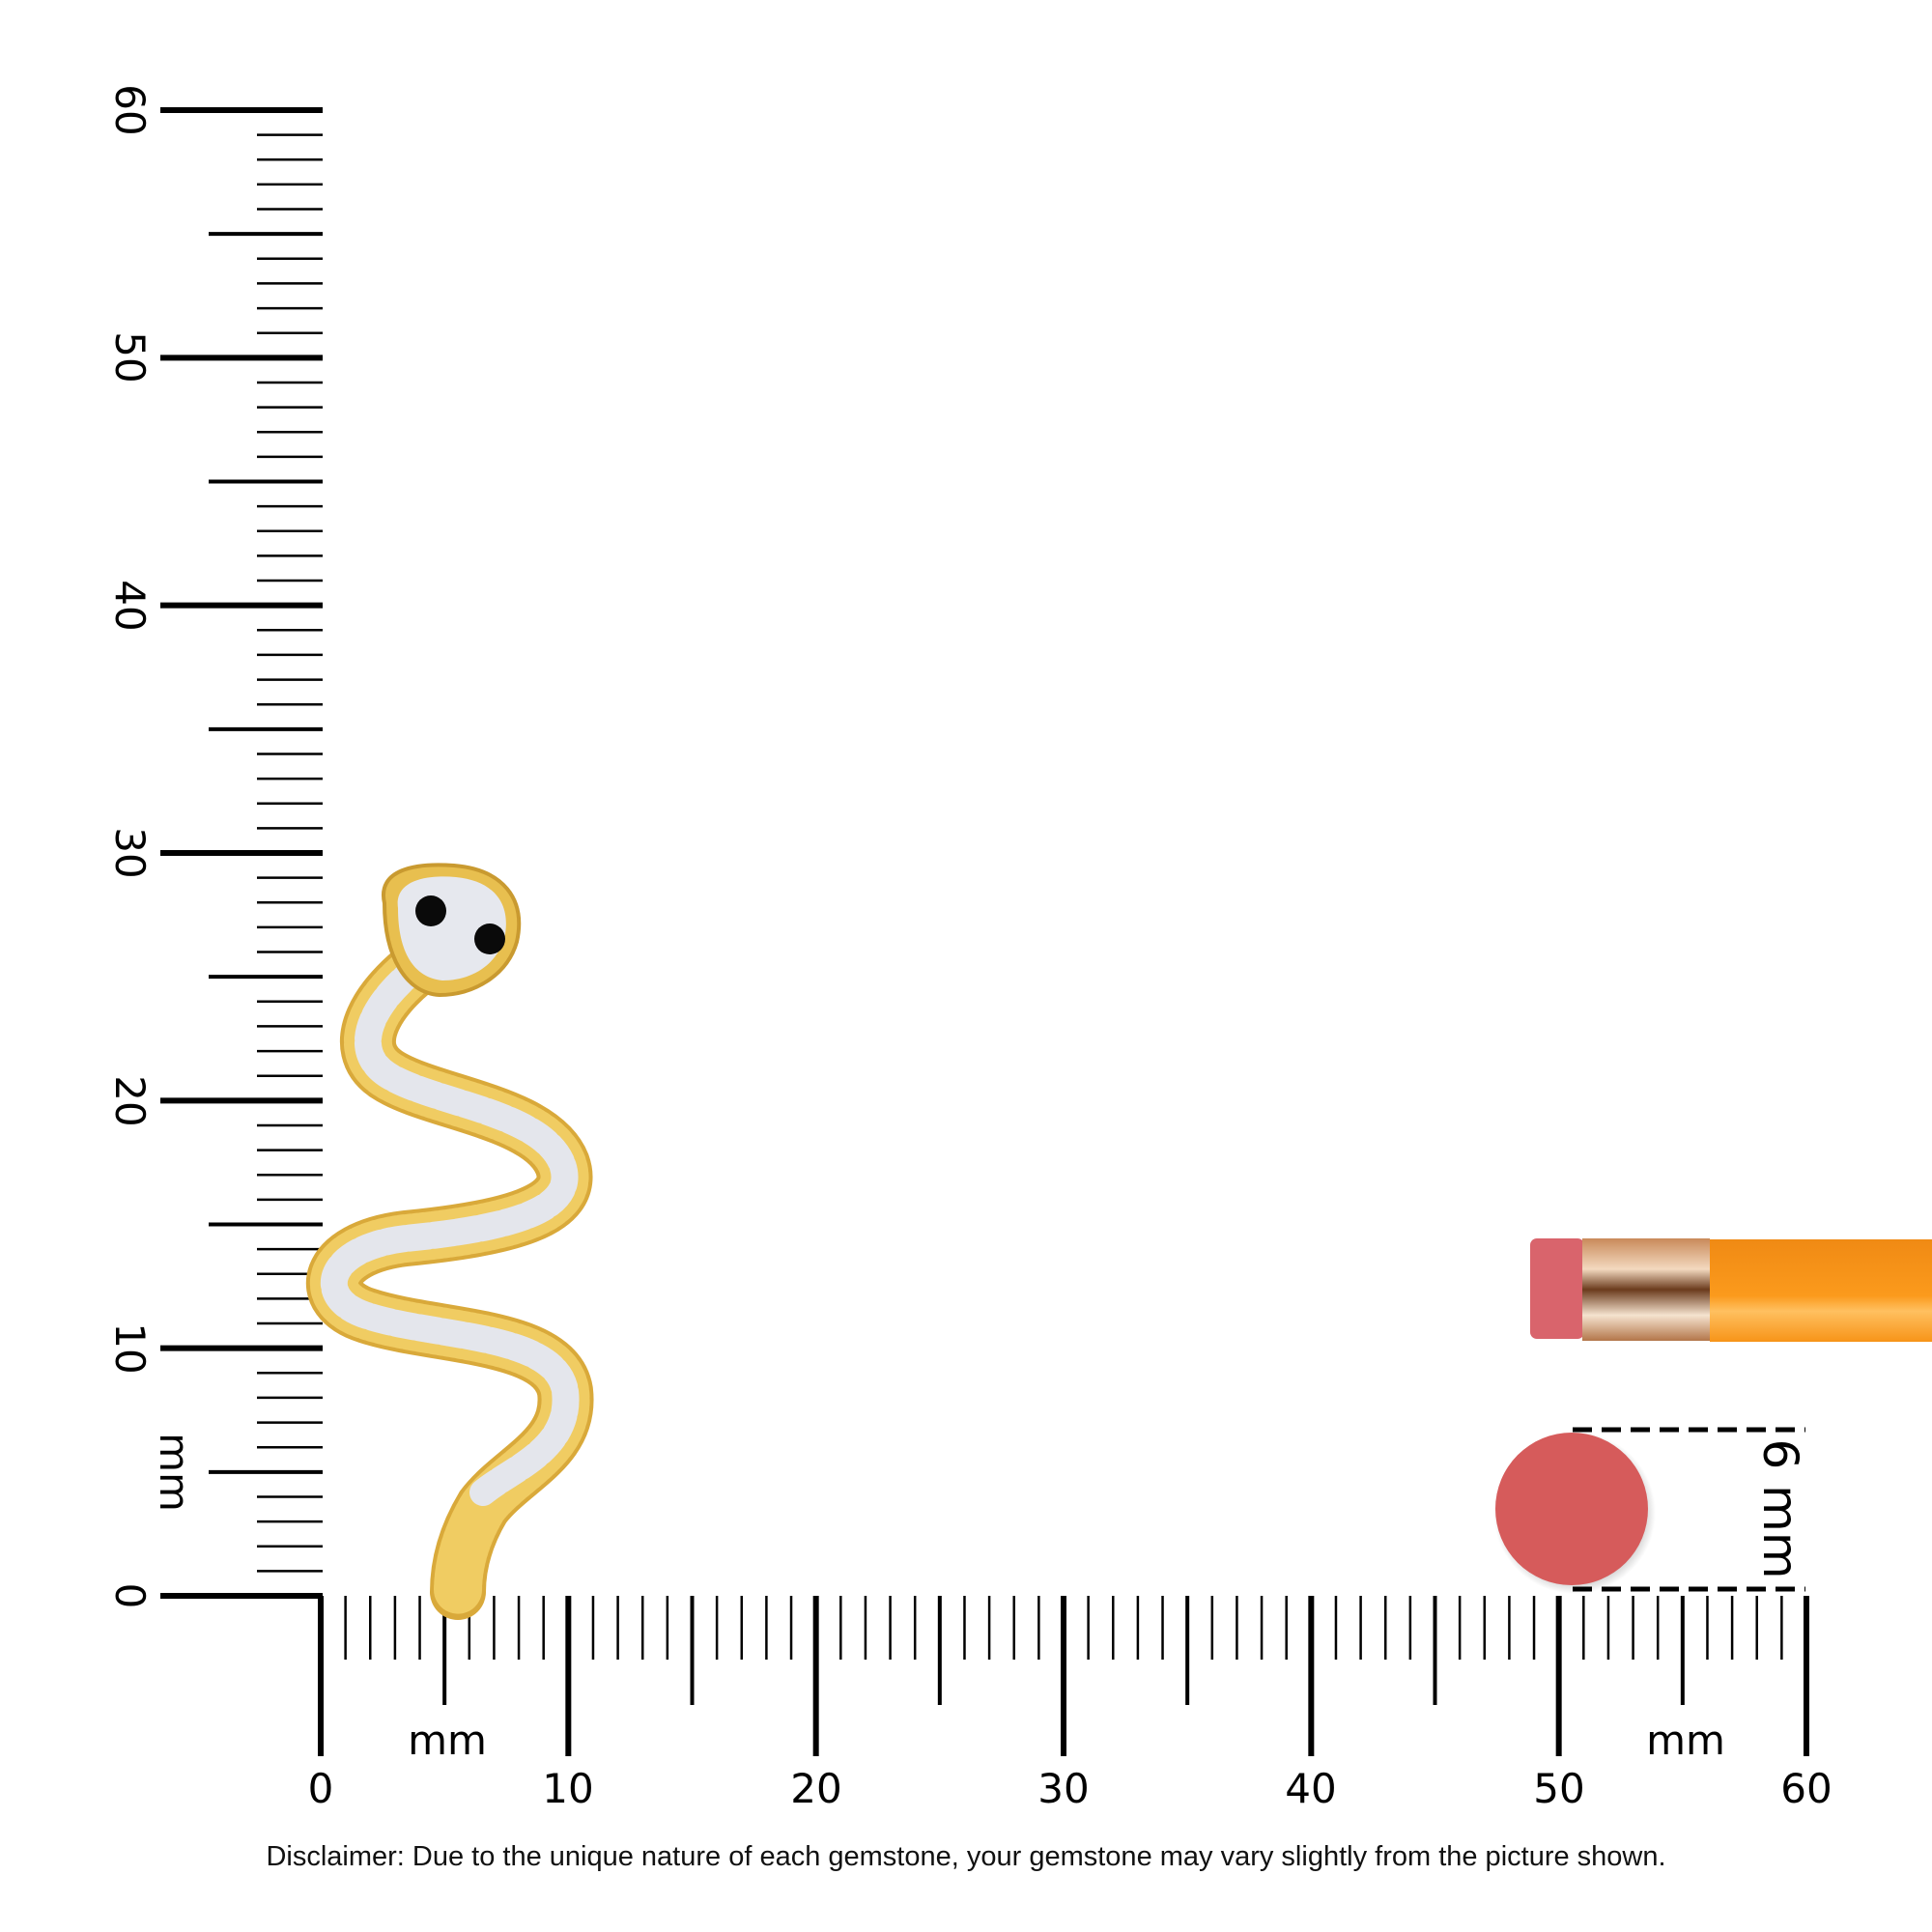 The height and width of the screenshot is (1932, 1932). Describe the element at coordinates (1070, 1764) in the screenshot. I see `horizontal-ruler-labels: 0 10 20 30 40 50 60 mm mm` at that location.